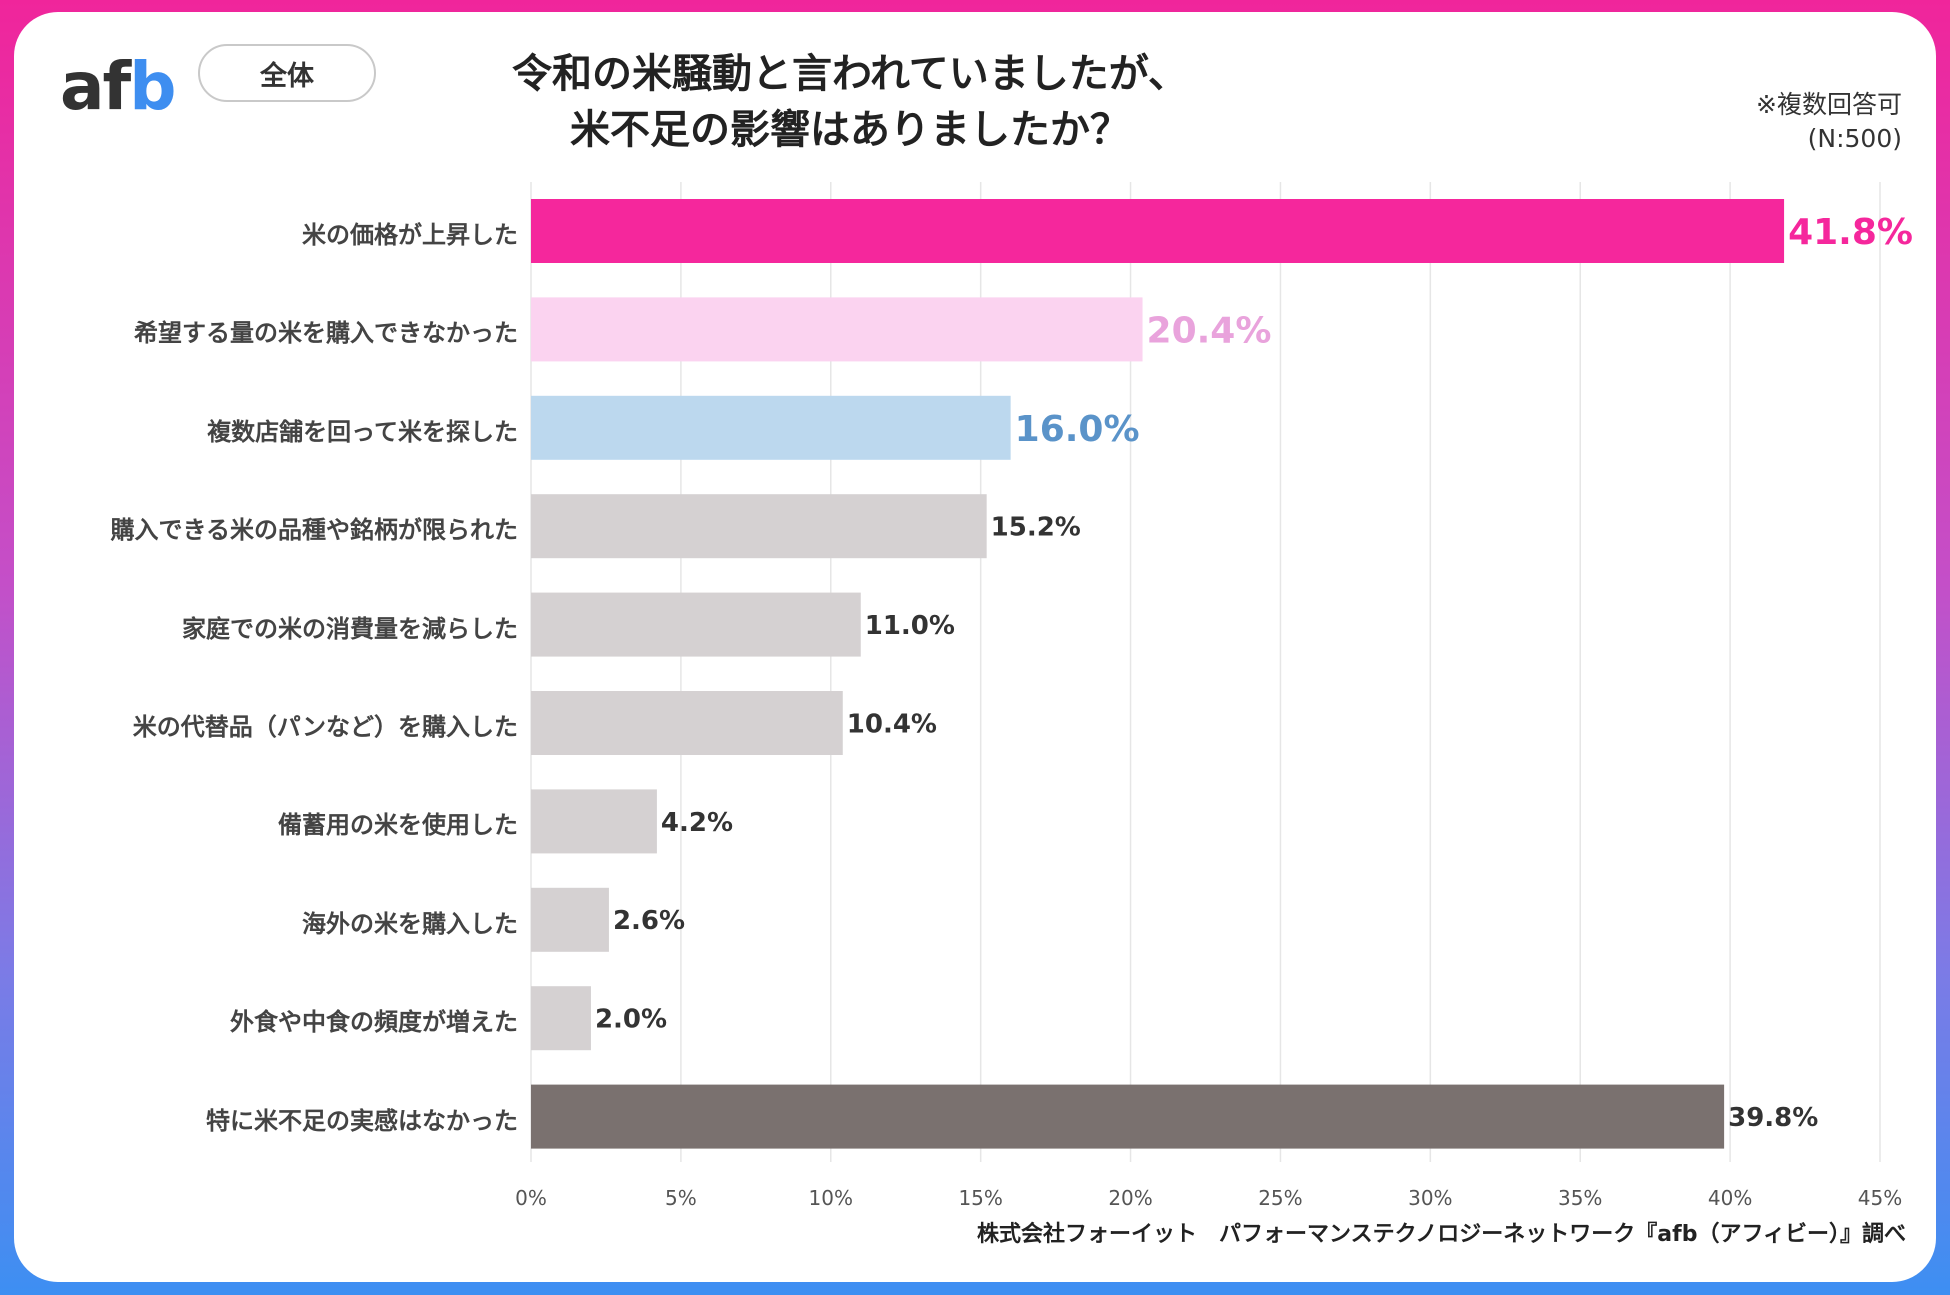 This screenshot has height=1295, width=1950. Describe the element at coordinates (1880, 1198) in the screenshot. I see `x-tick-label-45: 45%` at that location.